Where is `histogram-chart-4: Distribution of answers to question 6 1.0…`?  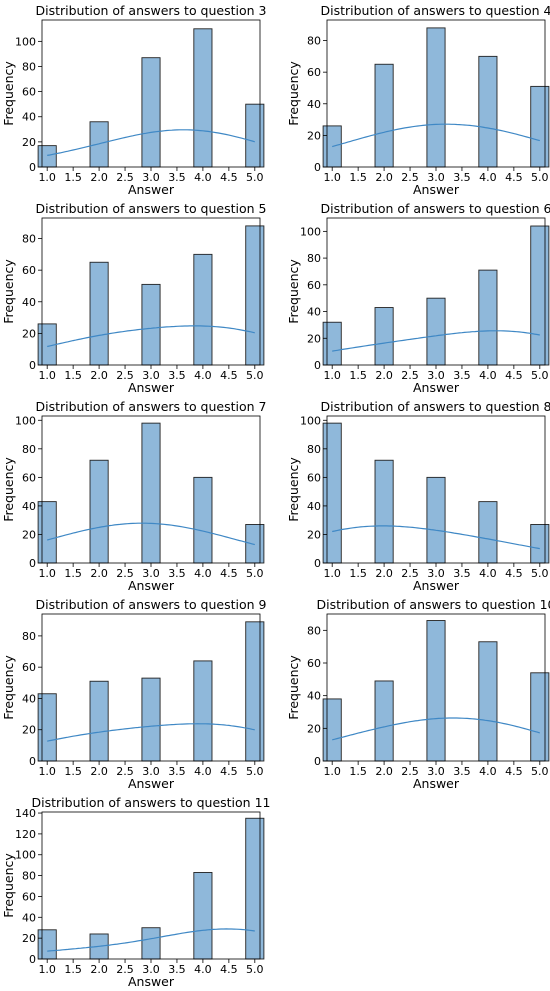
histogram-chart-4: Distribution of answers to question 6 1.0… is located at coordinates (418, 298).